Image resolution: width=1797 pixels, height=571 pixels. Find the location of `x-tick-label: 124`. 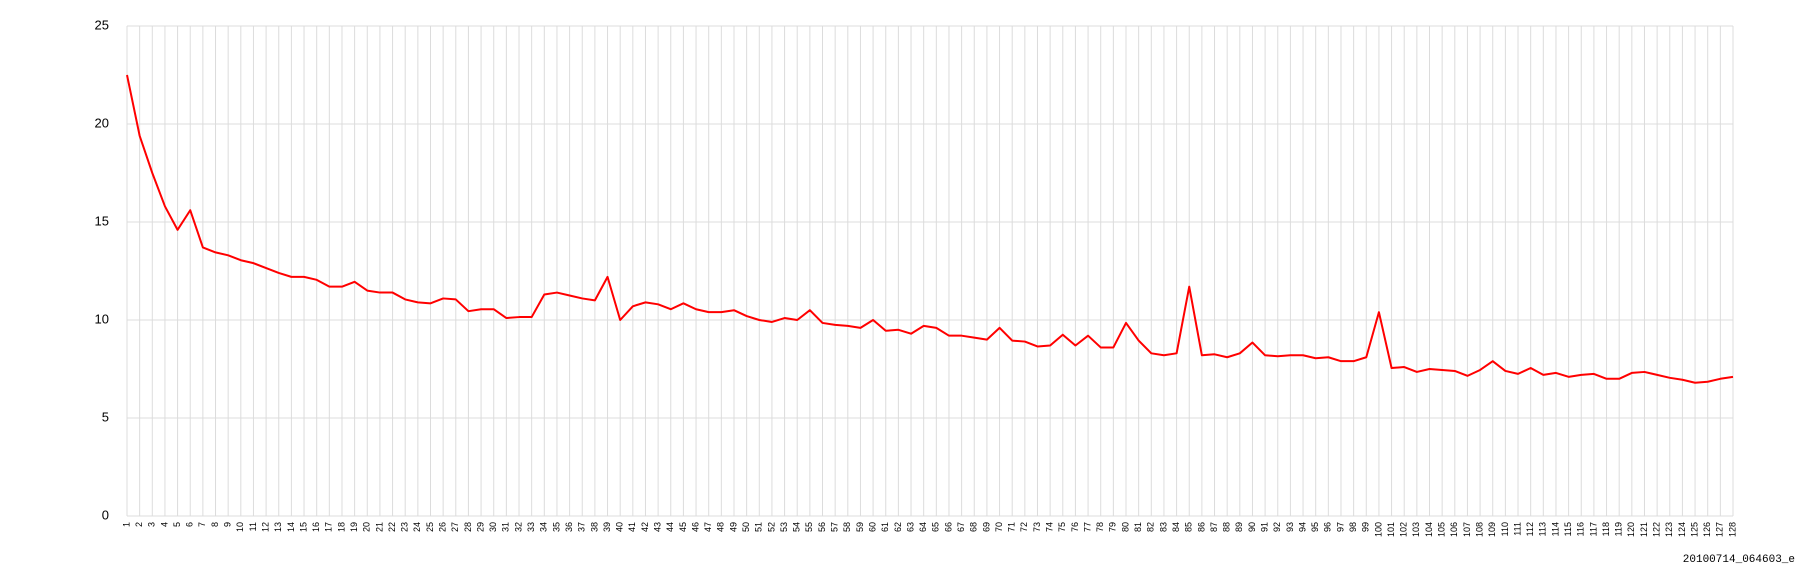

x-tick-label: 124 is located at coordinates (1682, 529).